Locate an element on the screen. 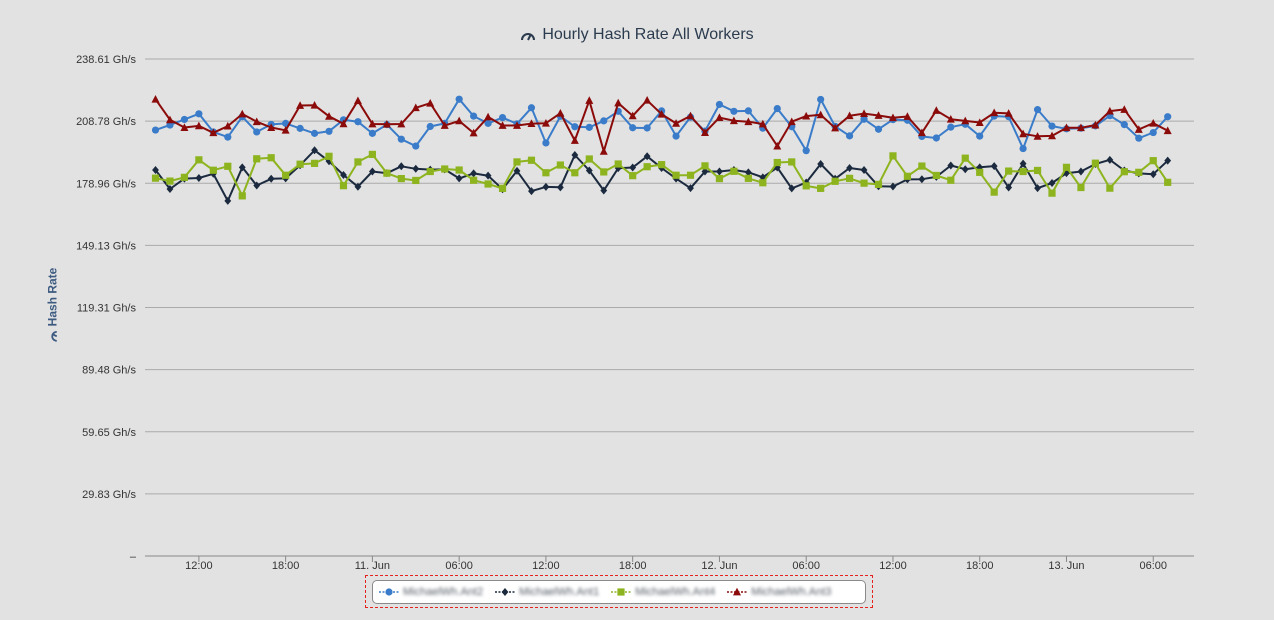 This screenshot has width=1274, height=620. legend-item: MichaelWh.Ant4 is located at coordinates (663, 592).